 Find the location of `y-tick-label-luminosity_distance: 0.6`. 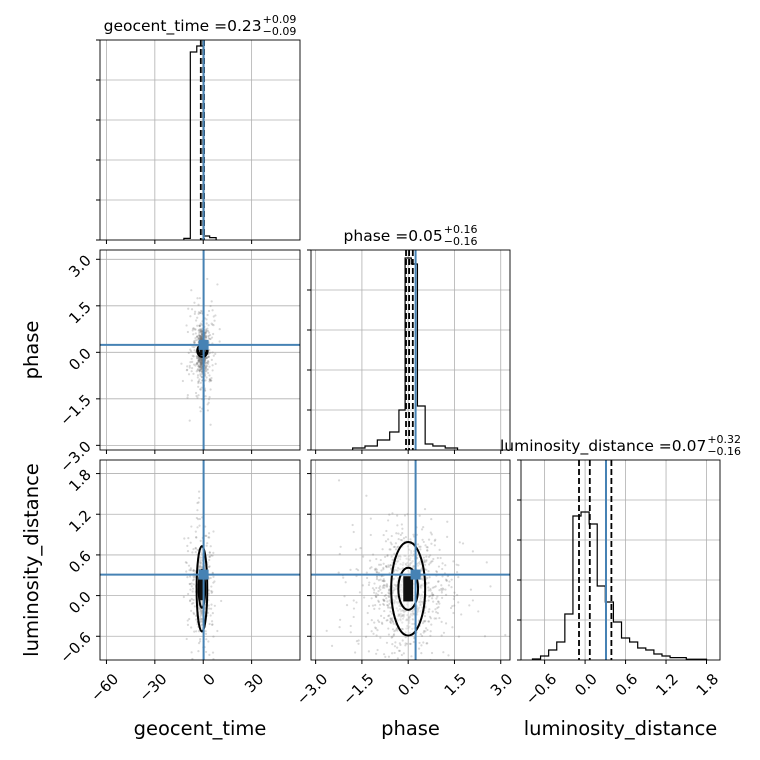

y-tick-label-luminosity_distance: 0.6 is located at coordinates (80, 562).